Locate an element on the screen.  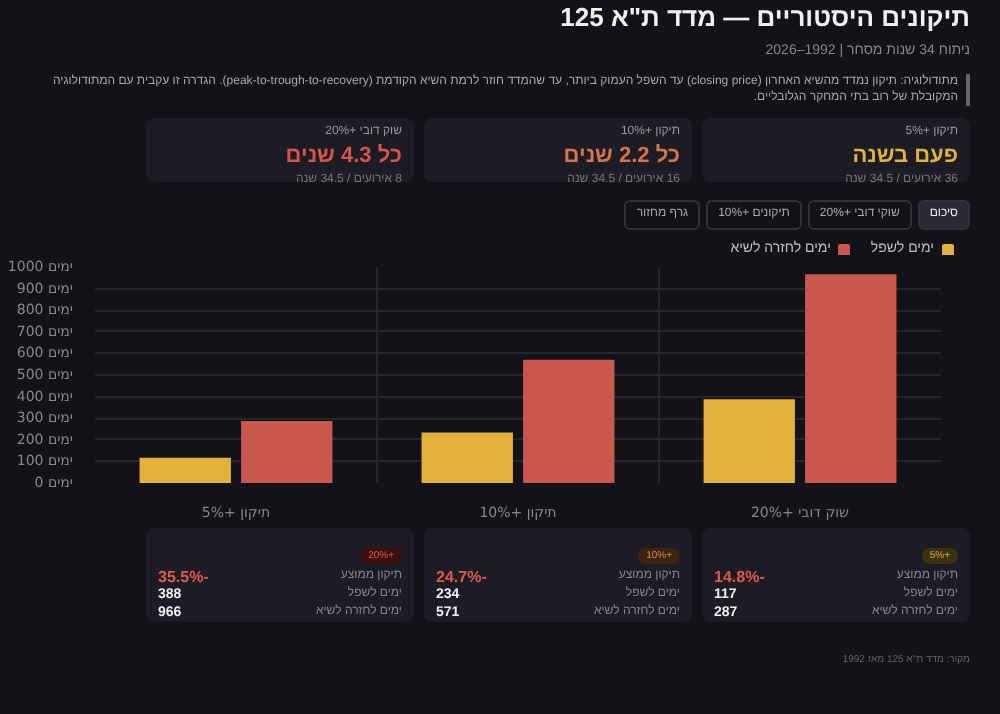
text: -14.8% is located at coordinates (739, 577).